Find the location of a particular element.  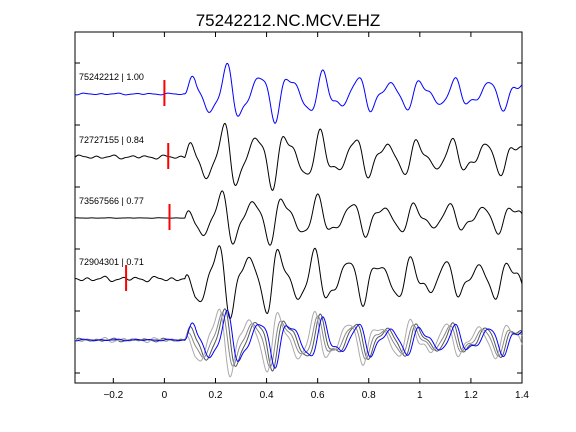

x-tick-label: 1.4 is located at coordinates (522, 395).